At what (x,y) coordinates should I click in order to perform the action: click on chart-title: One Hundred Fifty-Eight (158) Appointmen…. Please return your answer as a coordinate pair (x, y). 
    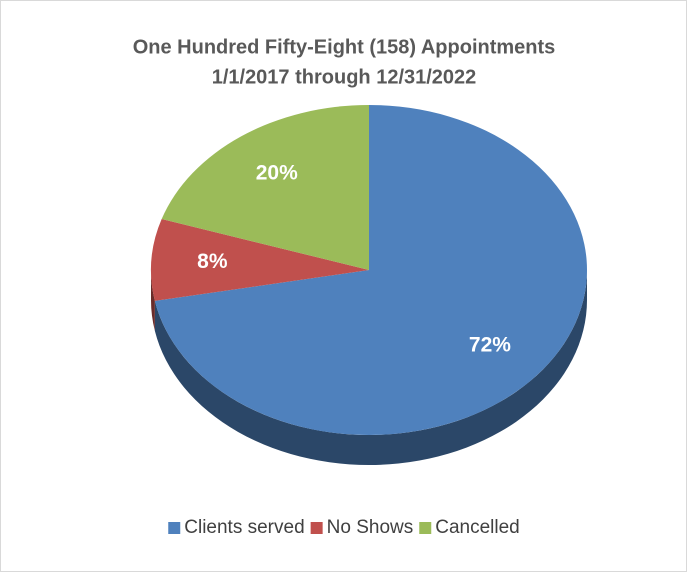
    Looking at the image, I should click on (344, 47).